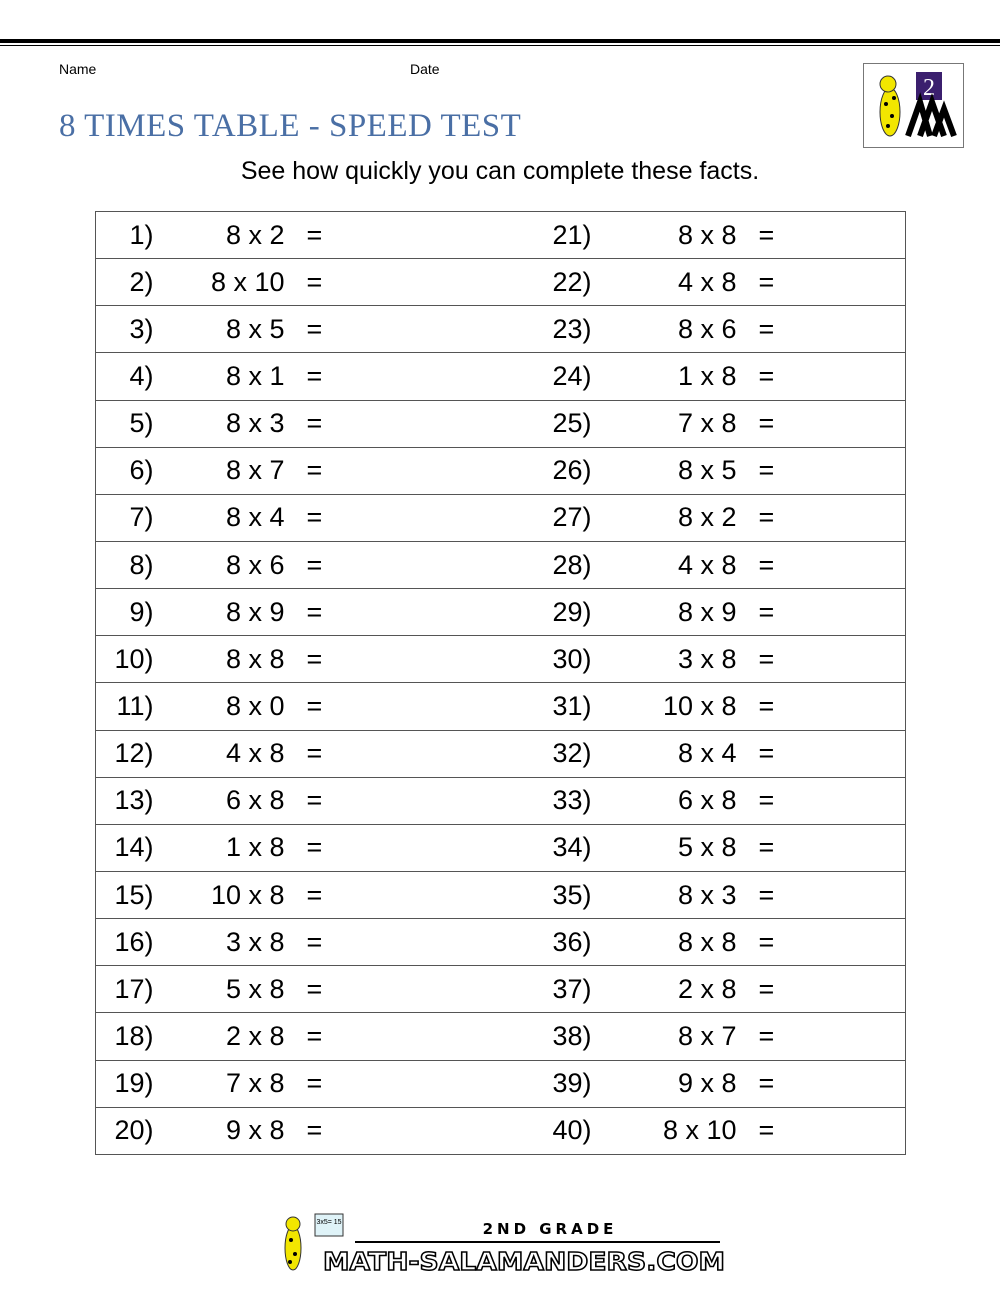 This screenshot has width=1000, height=1294. I want to click on question-number: 22), so click(546, 282).